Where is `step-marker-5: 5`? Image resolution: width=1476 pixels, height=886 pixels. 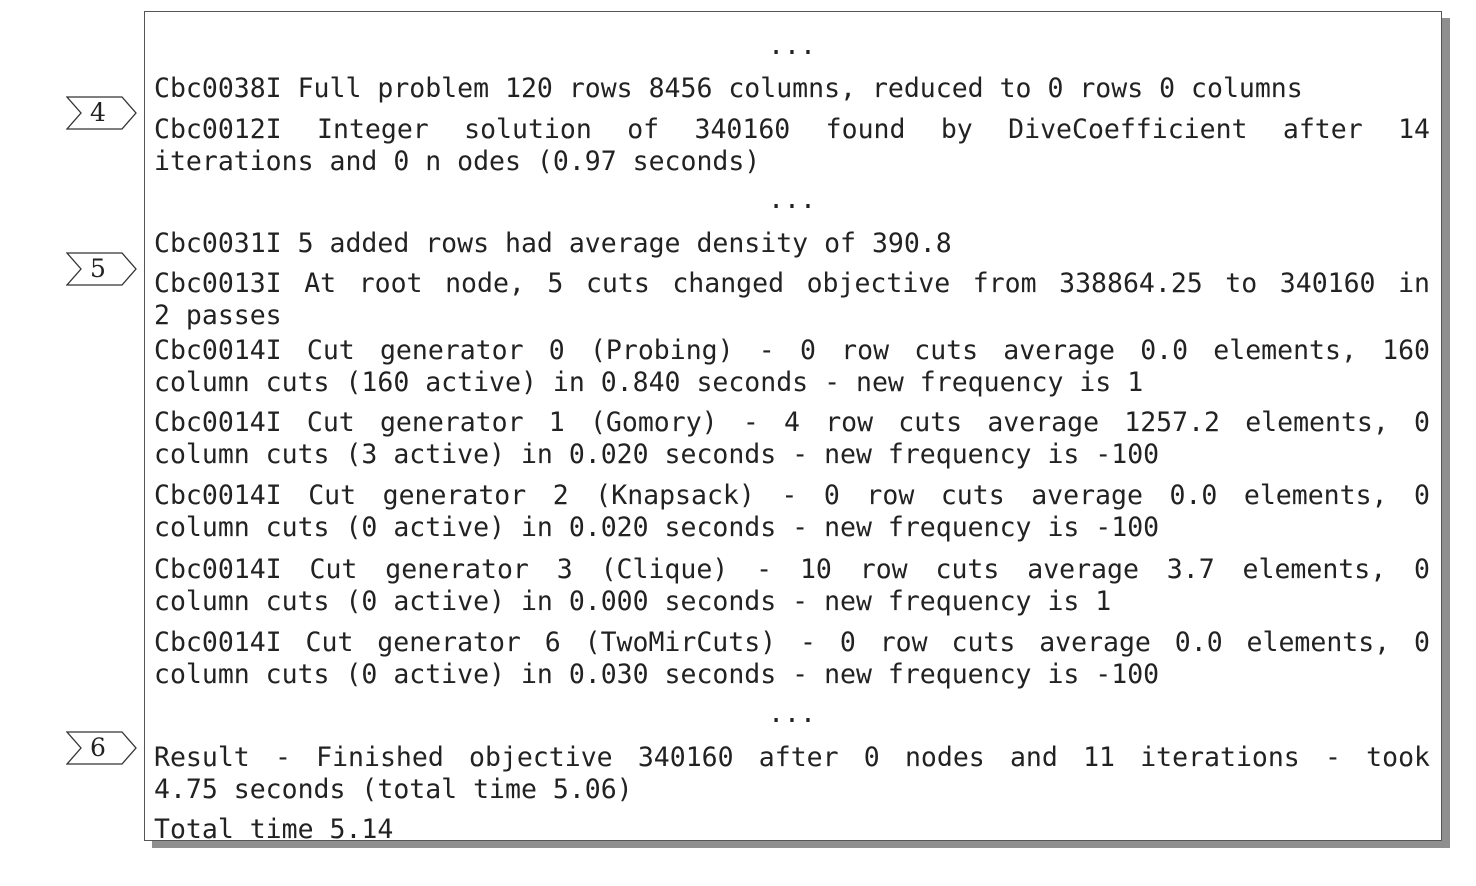
step-marker-5: 5 is located at coordinates (101, 269).